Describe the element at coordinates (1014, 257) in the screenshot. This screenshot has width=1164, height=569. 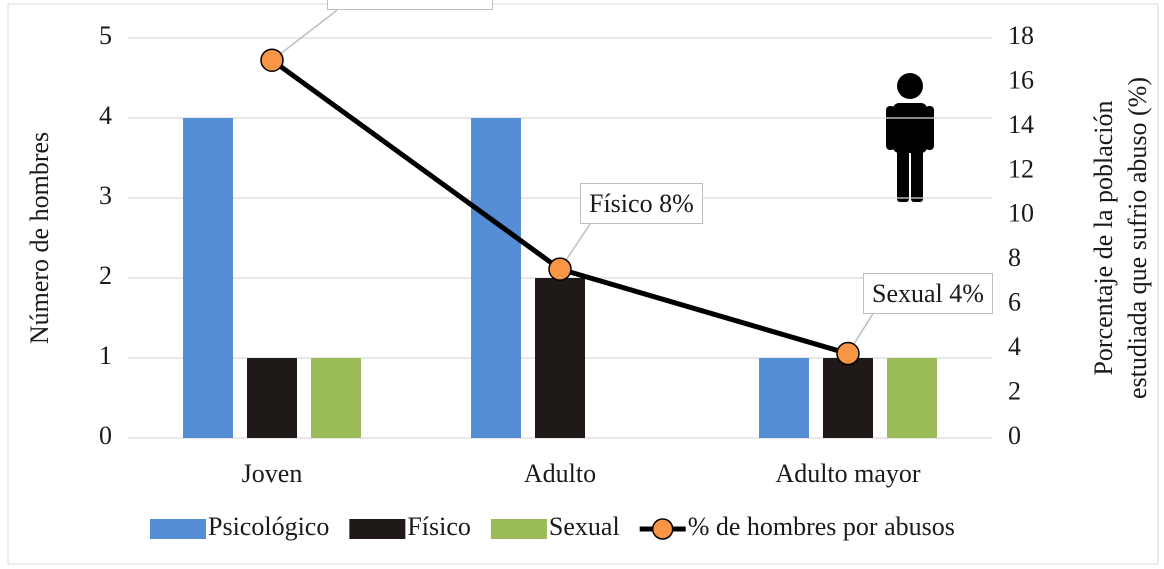
I see `y2-tick-label: 8` at that location.